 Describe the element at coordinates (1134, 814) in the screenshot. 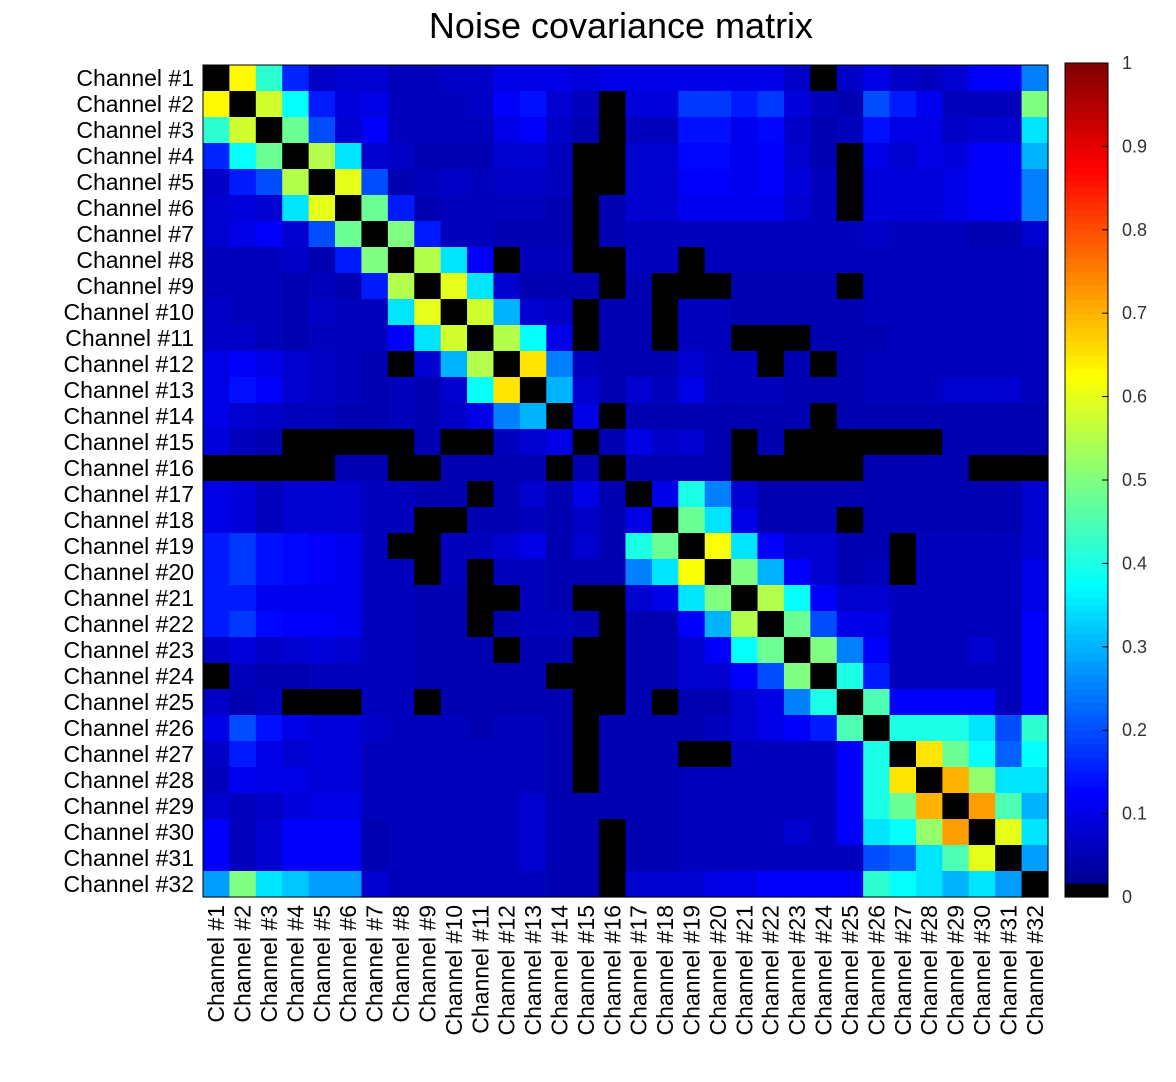

I see `colorbar-tick-label: 0.1` at that location.